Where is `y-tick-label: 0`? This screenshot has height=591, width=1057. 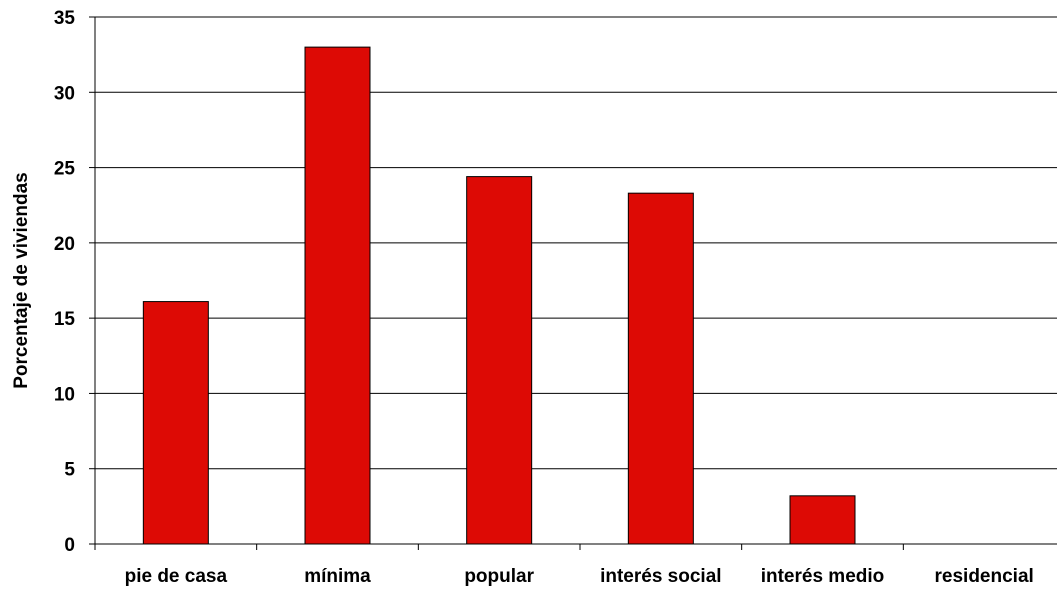
y-tick-label: 0 is located at coordinates (69, 545).